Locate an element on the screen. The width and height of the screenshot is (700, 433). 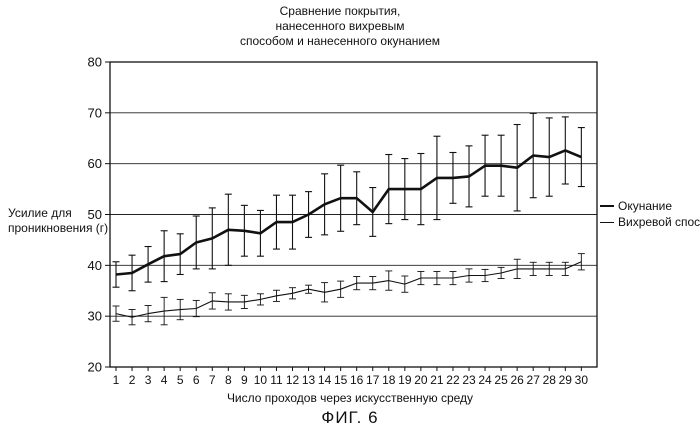
x-tick-label-28: 28 is located at coordinates (550, 380).